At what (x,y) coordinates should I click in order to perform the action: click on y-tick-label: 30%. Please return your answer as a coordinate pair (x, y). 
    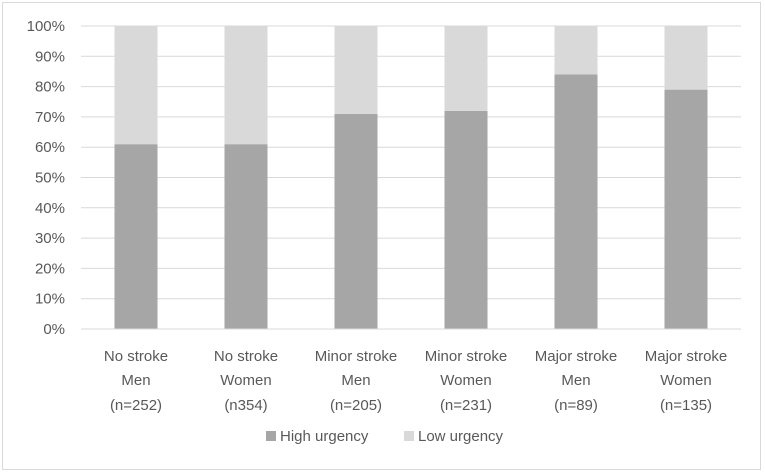
    Looking at the image, I should click on (50, 238).